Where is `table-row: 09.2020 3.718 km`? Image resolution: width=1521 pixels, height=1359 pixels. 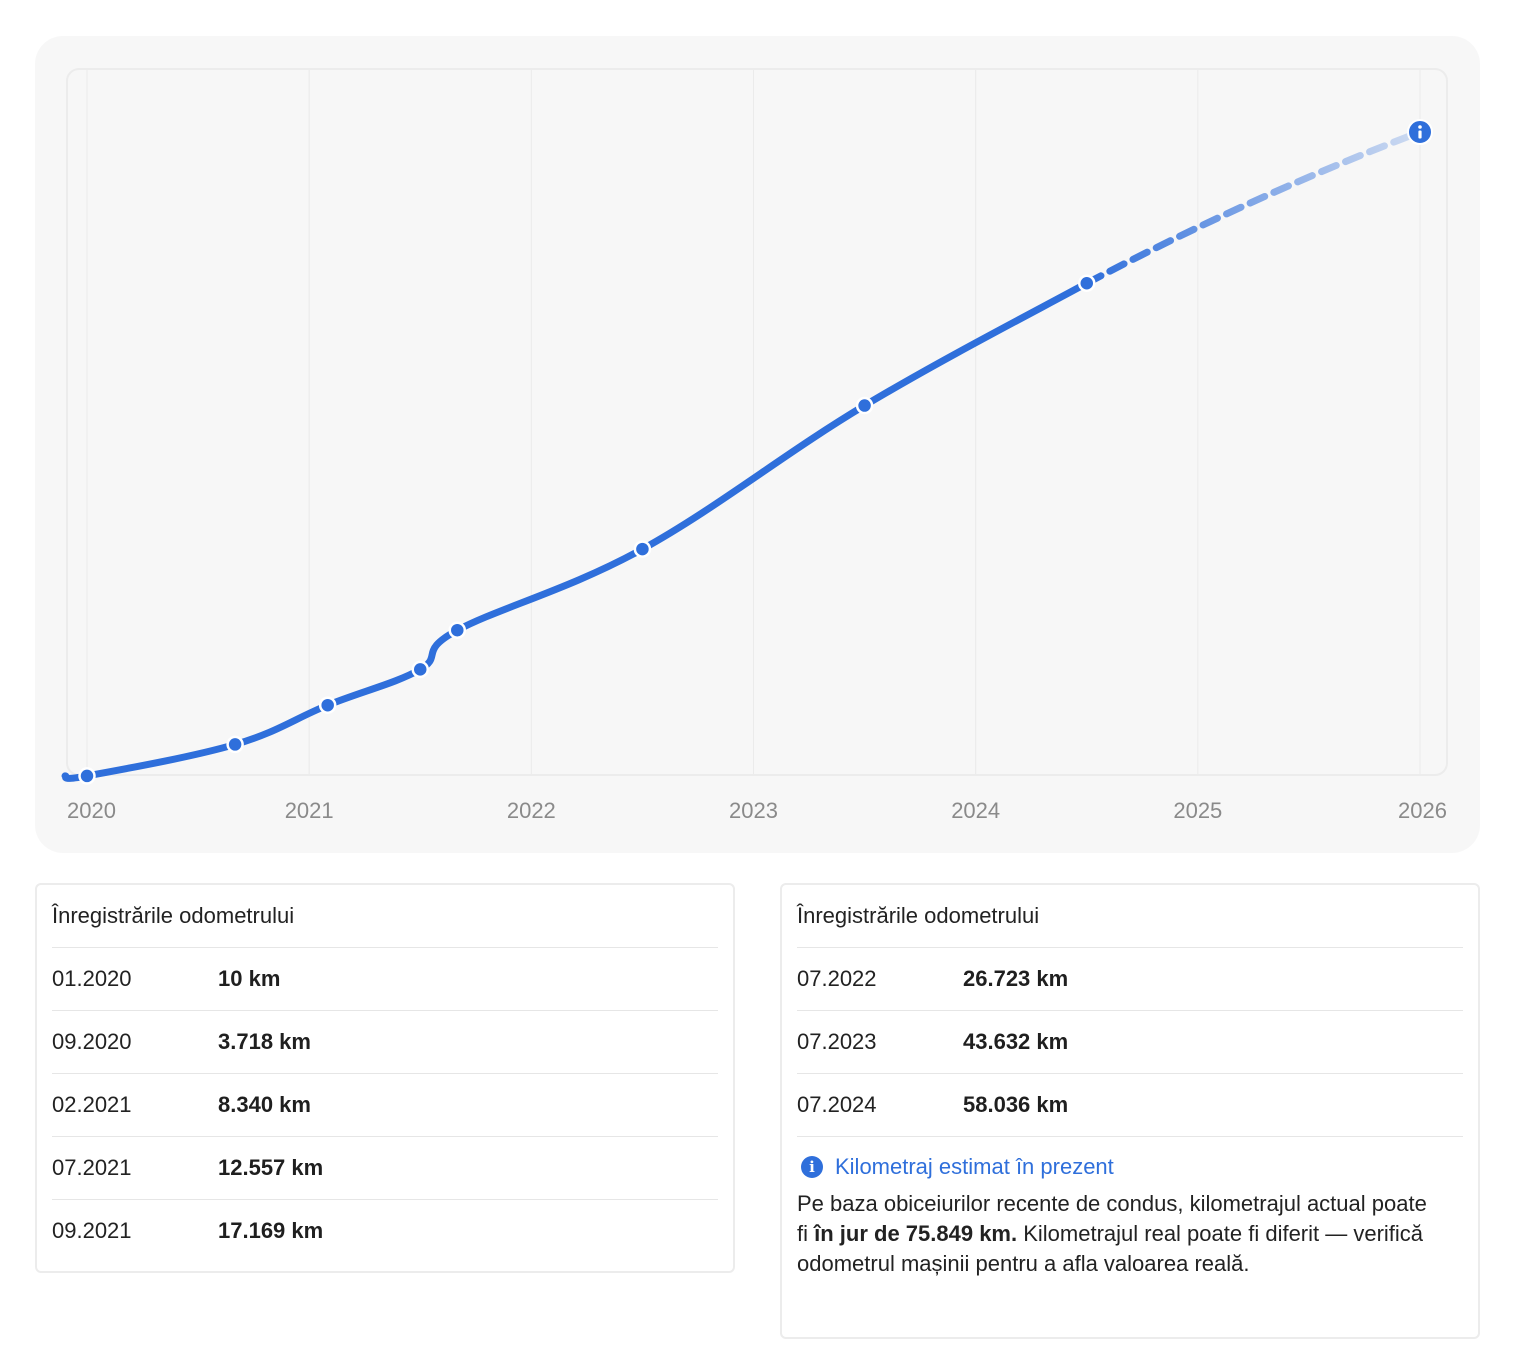 table-row: 09.2020 3.718 km is located at coordinates (385, 1042).